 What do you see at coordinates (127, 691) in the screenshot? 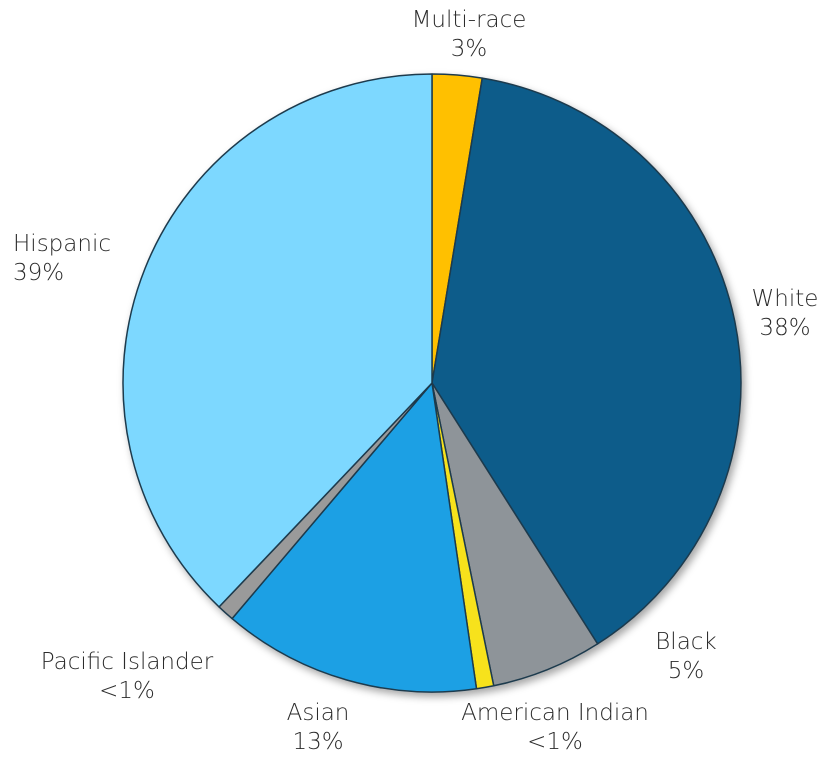
I see `label-pacific-islander-pct: <1%` at bounding box center [127, 691].